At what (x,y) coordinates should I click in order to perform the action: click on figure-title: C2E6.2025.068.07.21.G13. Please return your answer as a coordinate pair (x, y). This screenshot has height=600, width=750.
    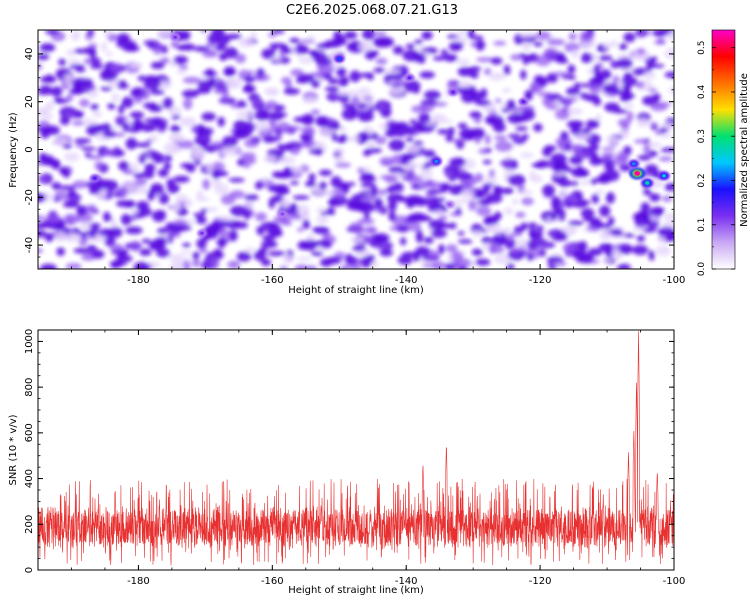
    Looking at the image, I should click on (372, 10).